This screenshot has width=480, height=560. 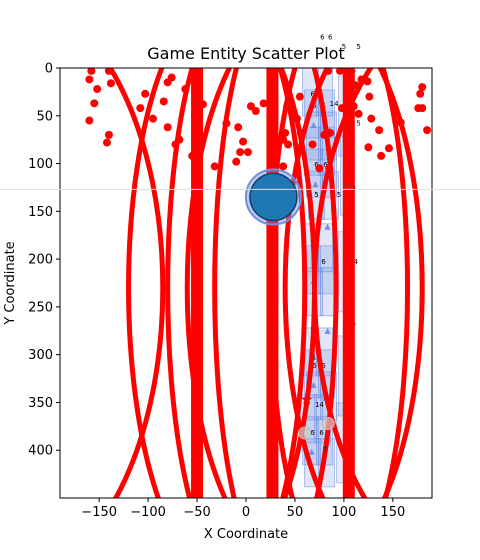 I want to click on x-axis-label: X Coordinate, so click(x=246, y=534).